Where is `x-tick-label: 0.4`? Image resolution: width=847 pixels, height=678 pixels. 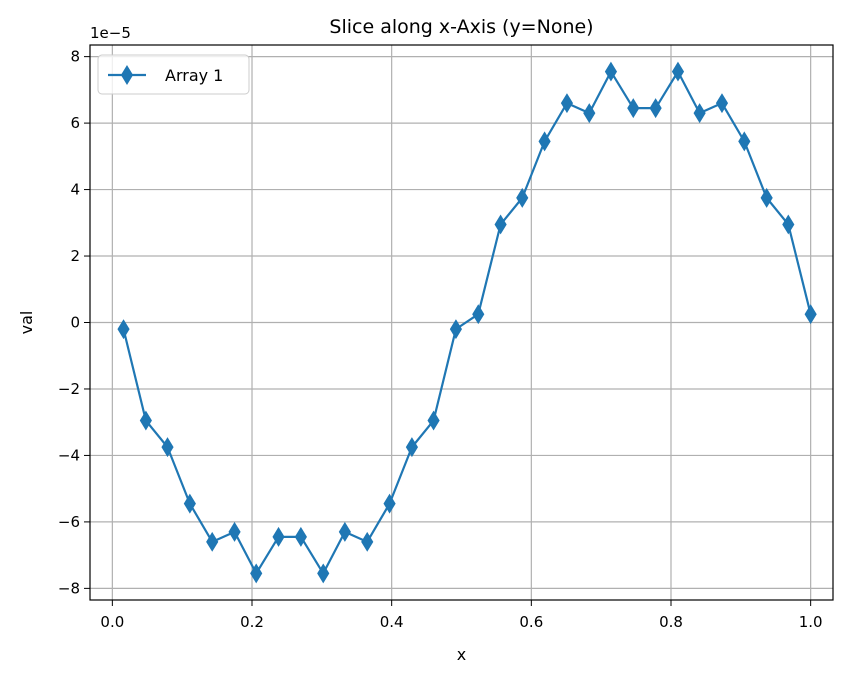 x-tick-label: 0.4 is located at coordinates (392, 622).